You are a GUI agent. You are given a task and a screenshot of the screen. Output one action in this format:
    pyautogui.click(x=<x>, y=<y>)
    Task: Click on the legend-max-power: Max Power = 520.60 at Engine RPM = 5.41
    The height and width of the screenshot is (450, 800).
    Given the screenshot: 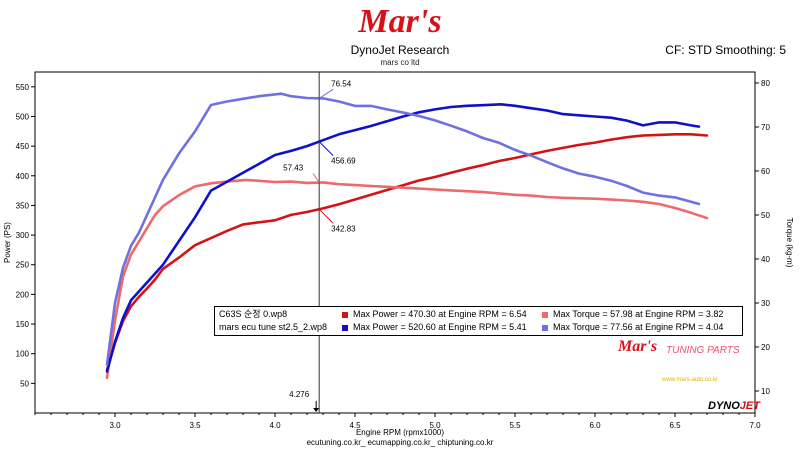 What is the action you would take?
    pyautogui.click(x=440, y=327)
    